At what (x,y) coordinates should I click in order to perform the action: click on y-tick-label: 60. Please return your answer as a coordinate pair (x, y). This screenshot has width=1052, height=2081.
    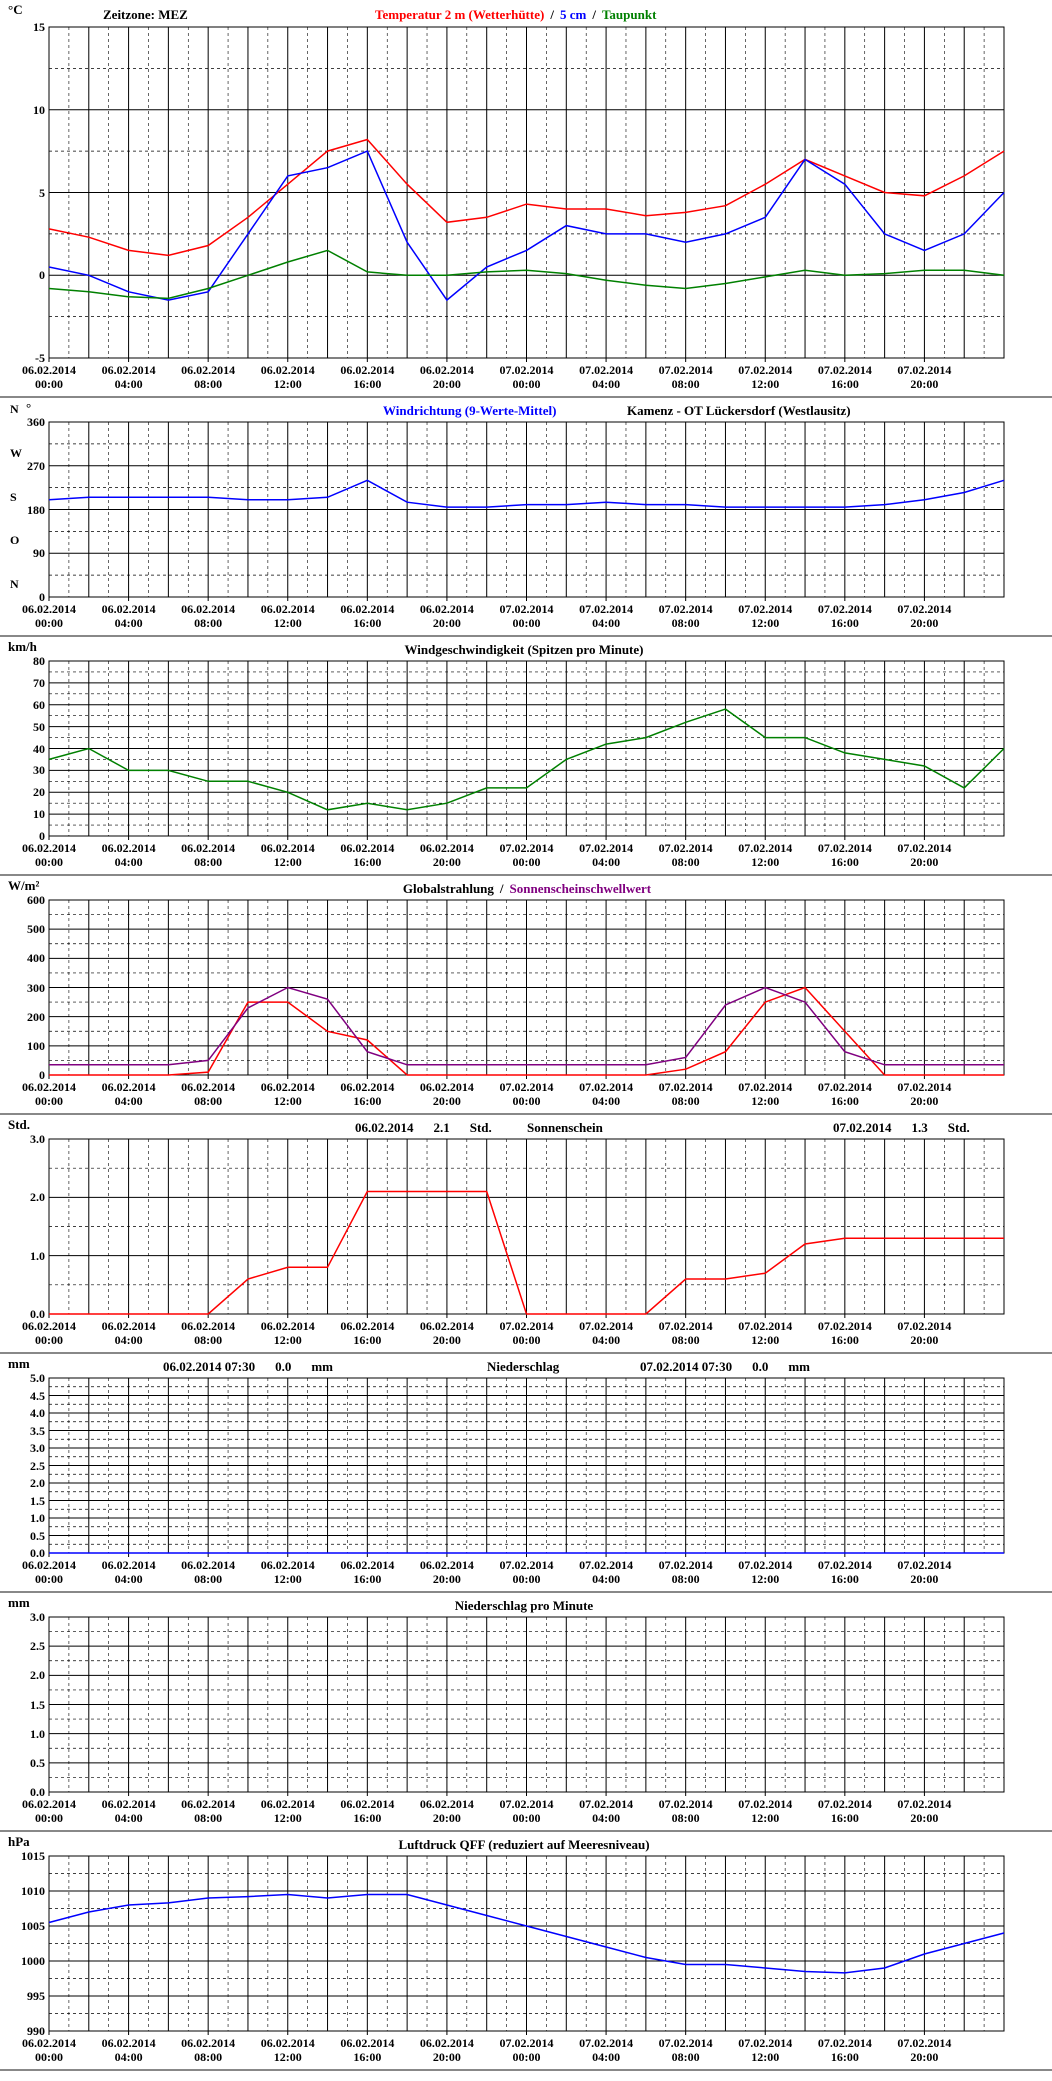
    Looking at the image, I should click on (39, 704).